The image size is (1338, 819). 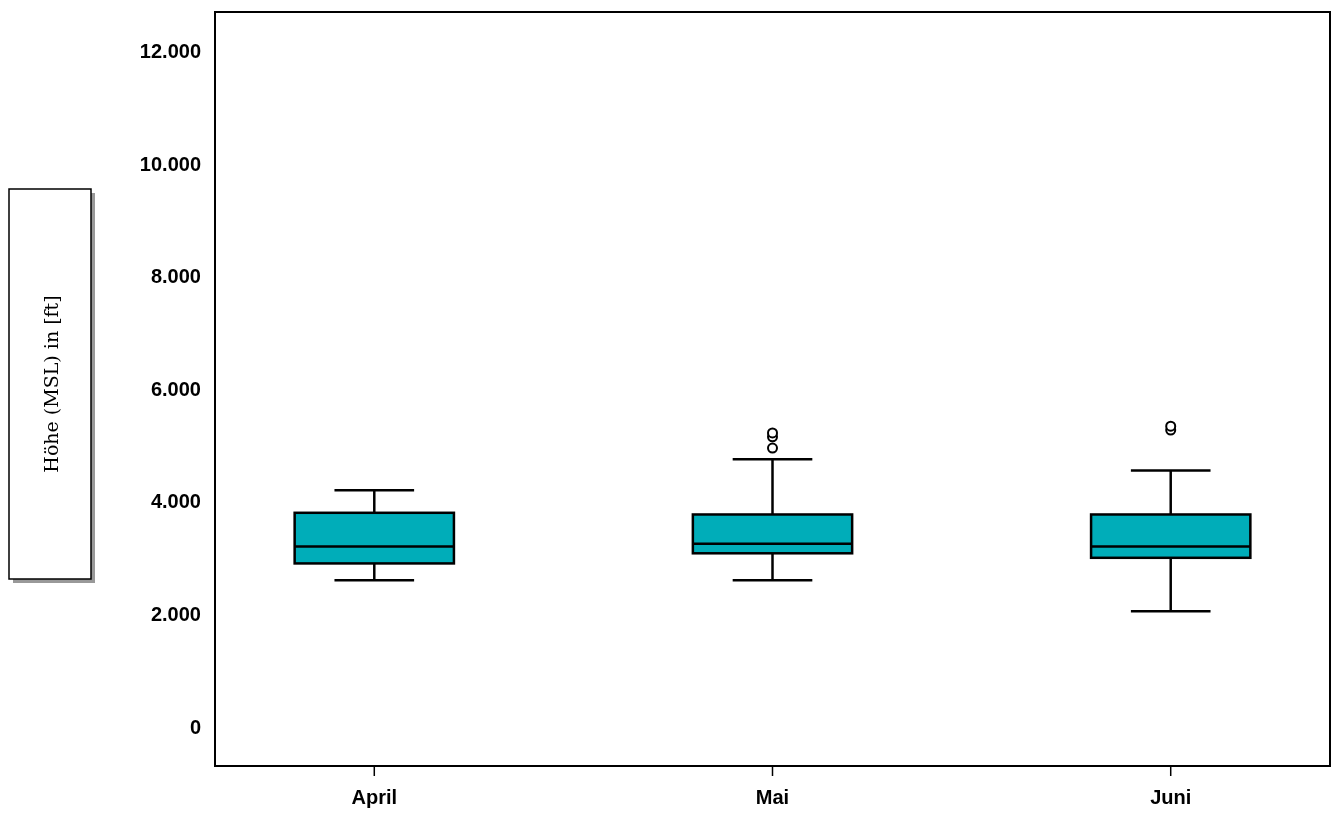 What do you see at coordinates (175, 613) in the screenshot?
I see `y-tick-label: 2.000` at bounding box center [175, 613].